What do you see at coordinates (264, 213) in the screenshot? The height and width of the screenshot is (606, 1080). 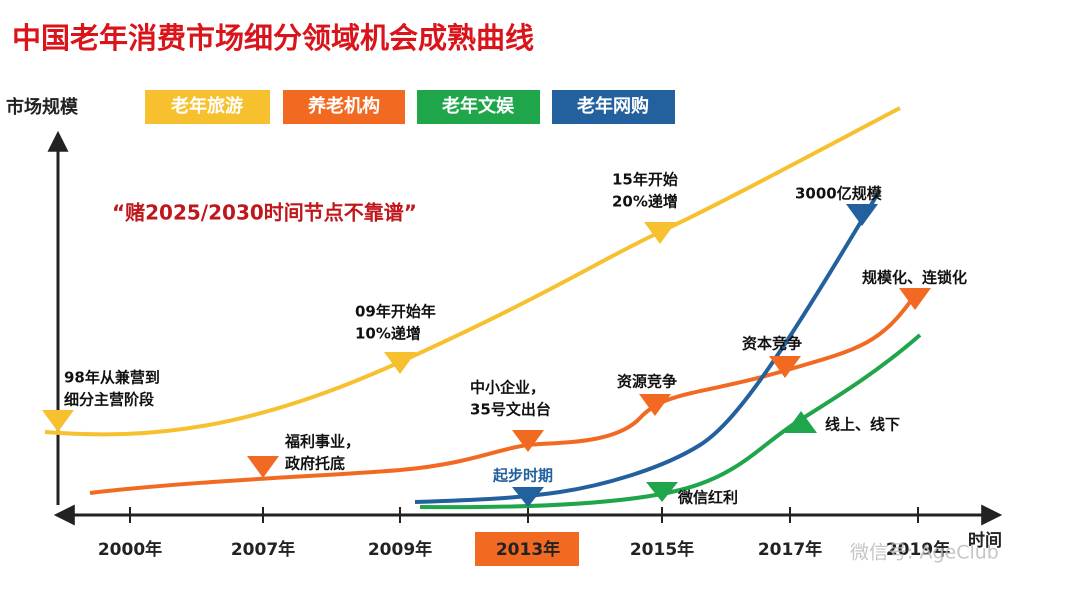 I see `note: “赌2025/2030时间节点不靠谱”` at bounding box center [264, 213].